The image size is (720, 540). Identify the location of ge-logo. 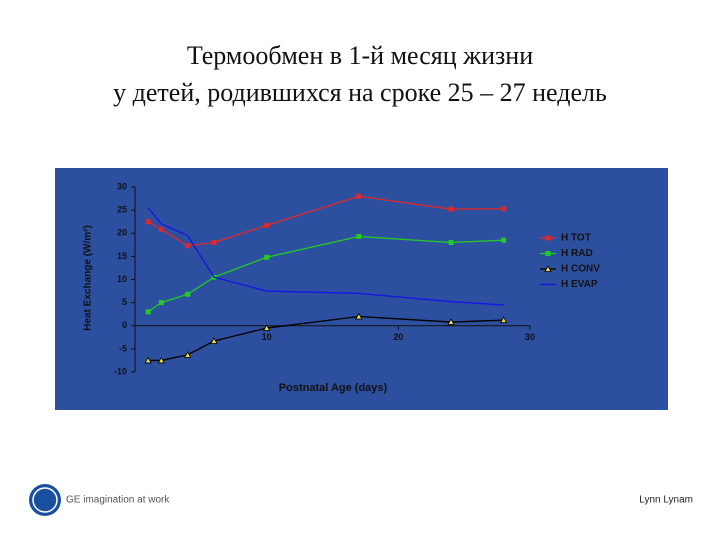
(45, 500).